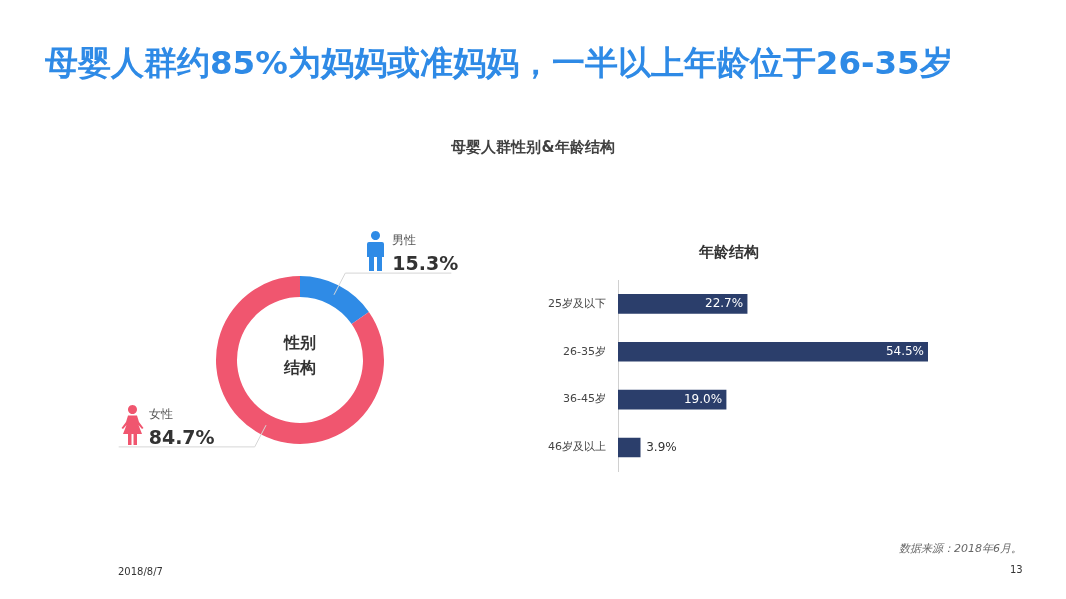 The image size is (1066, 599). What do you see at coordinates (499, 63) in the screenshot?
I see `chart-title: 母婴人群约85%为妈妈或准妈妈，一半以上年龄位于26-35岁` at bounding box center [499, 63].